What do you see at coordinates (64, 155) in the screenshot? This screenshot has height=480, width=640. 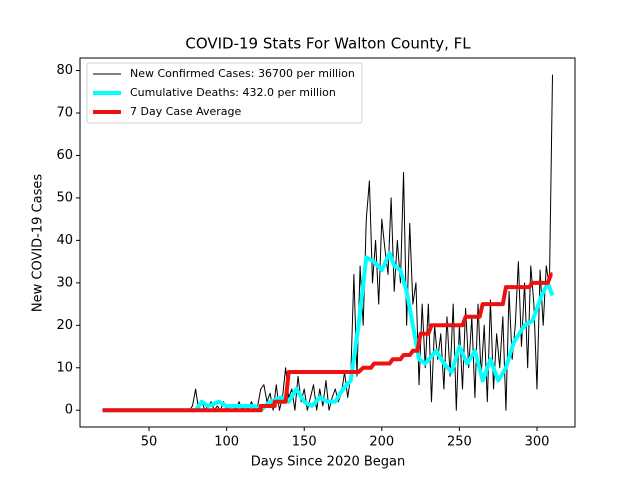 I see `y-tick-label: 60` at bounding box center [64, 155].